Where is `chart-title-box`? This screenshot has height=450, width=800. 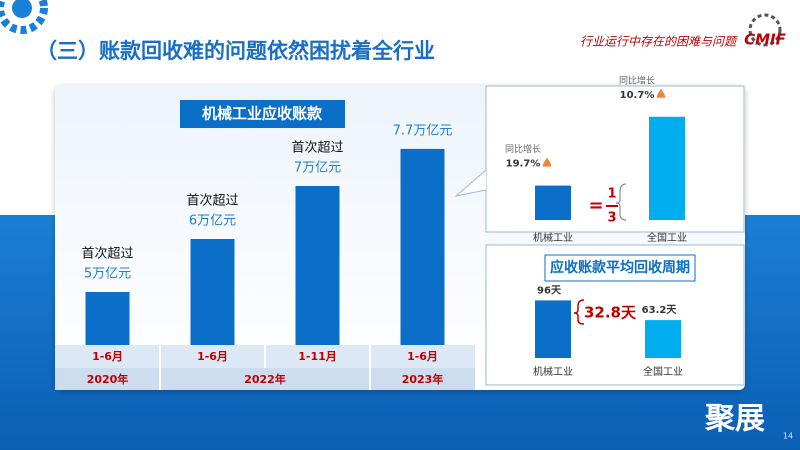 chart-title-box is located at coordinates (262, 114).